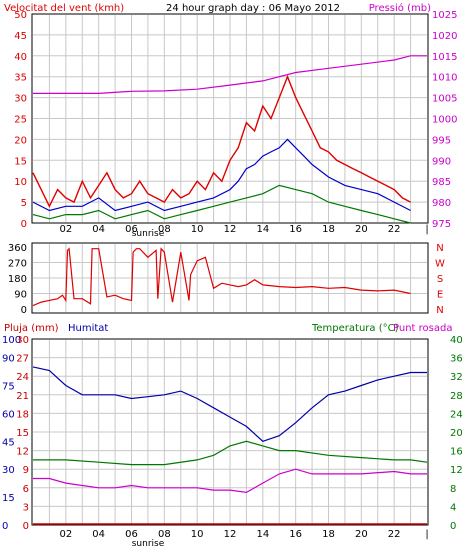 The height and width of the screenshot is (559, 465). What do you see at coordinates (98, 229) in the screenshot?
I see `x-tick-label: 04` at bounding box center [98, 229].